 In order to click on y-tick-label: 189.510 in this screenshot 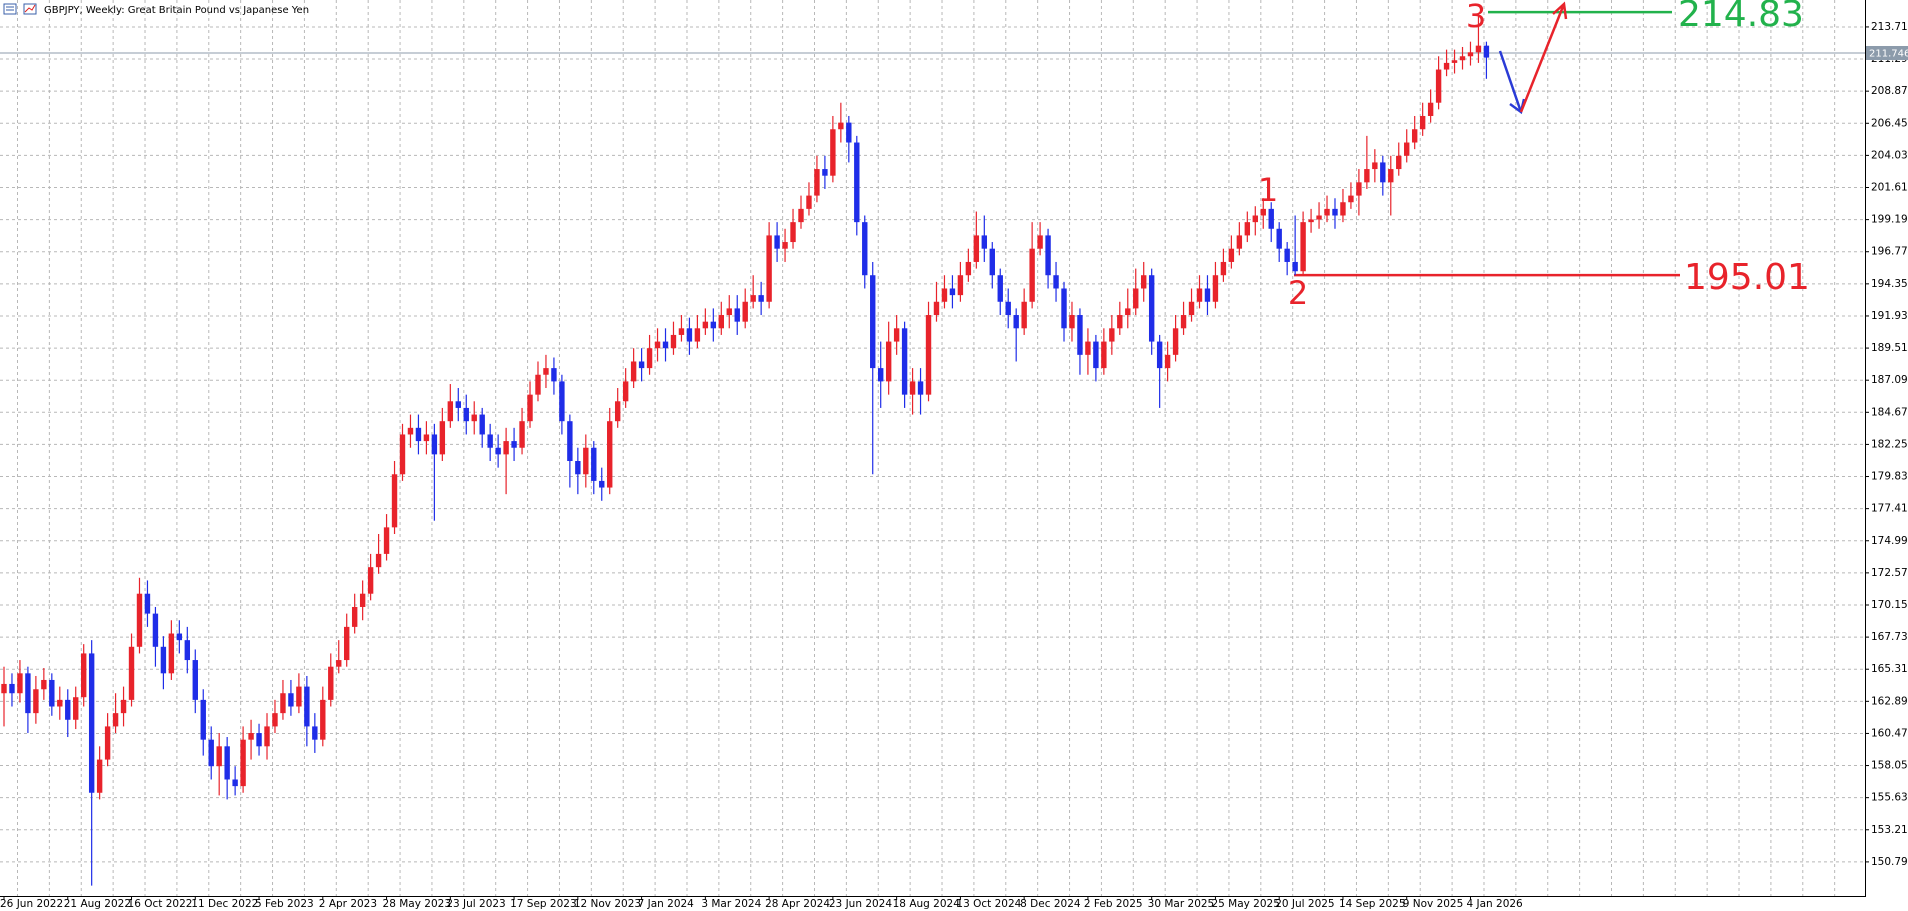, I will do `click(1889, 348)`.